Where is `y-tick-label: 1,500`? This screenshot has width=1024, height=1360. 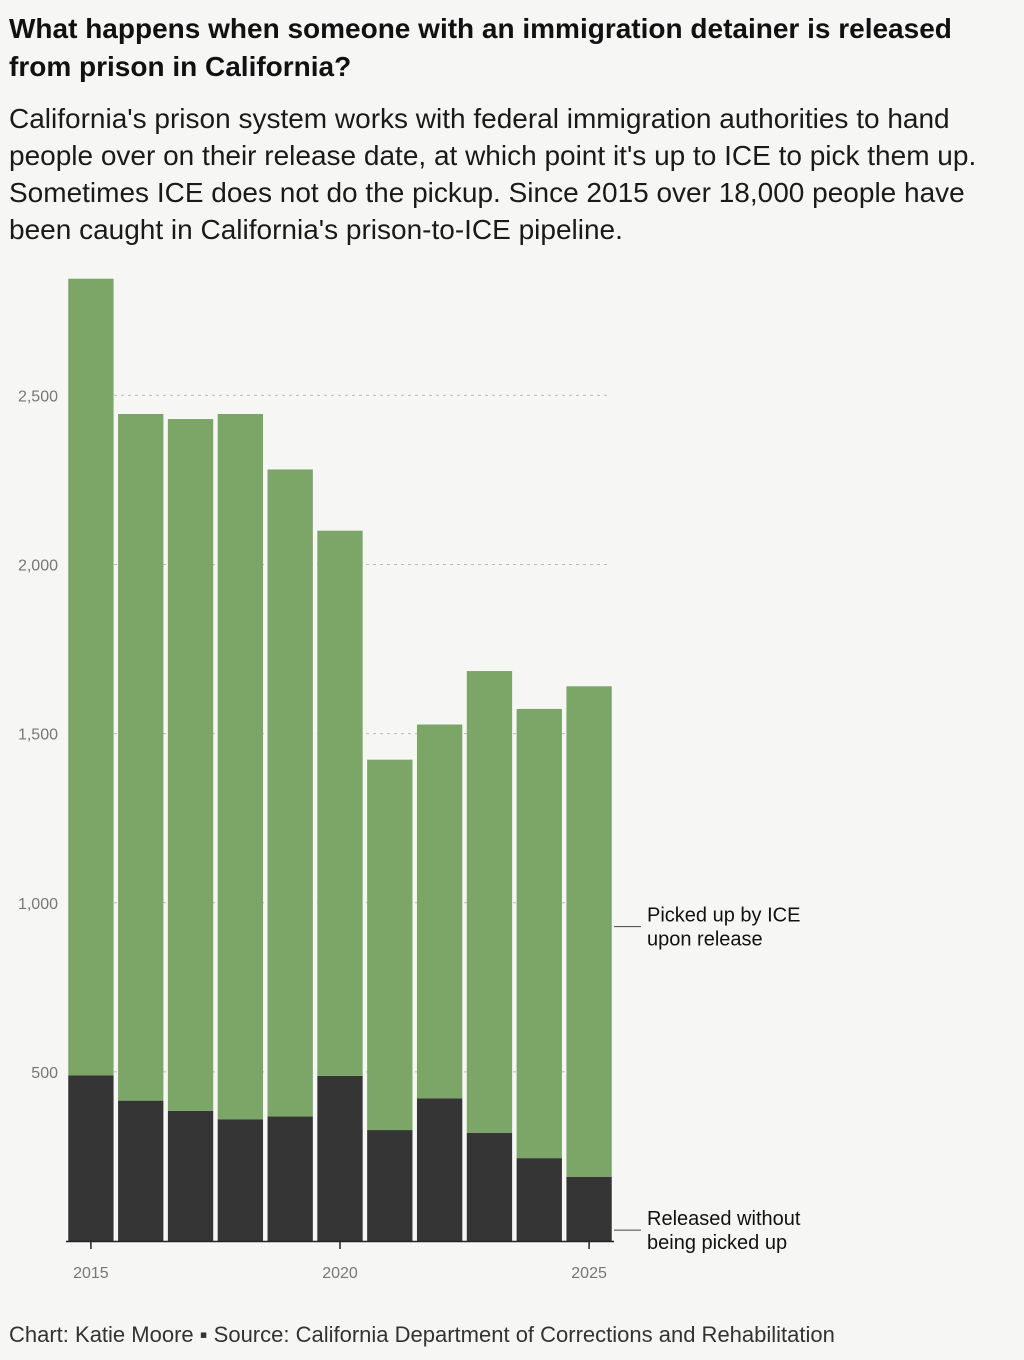 y-tick-label: 1,500 is located at coordinates (38, 735).